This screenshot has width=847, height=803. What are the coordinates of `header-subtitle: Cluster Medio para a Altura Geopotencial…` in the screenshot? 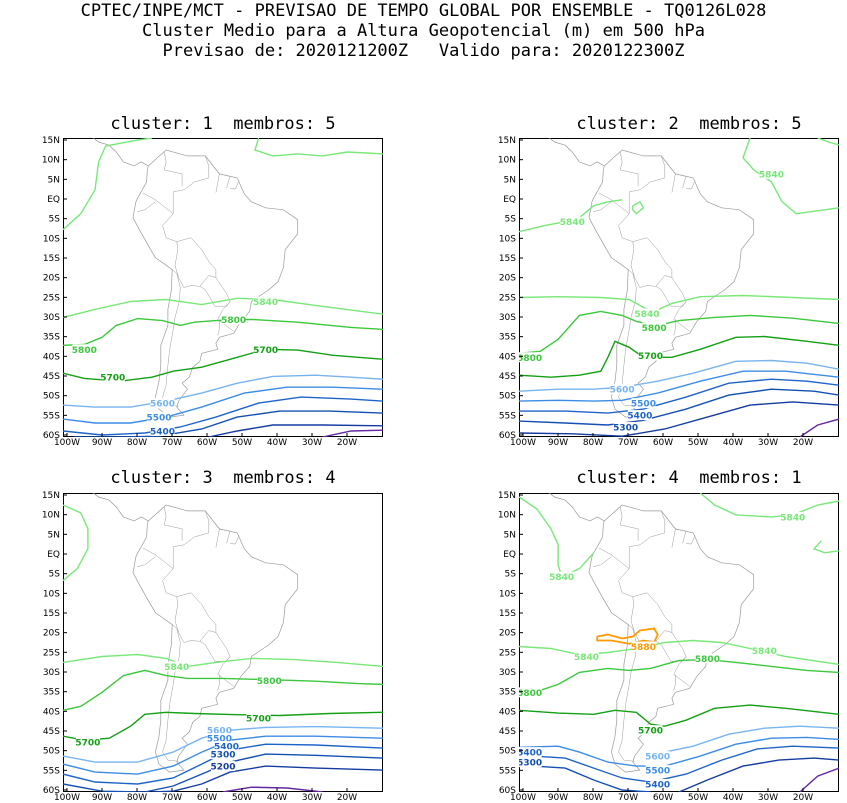 It's located at (423, 31).